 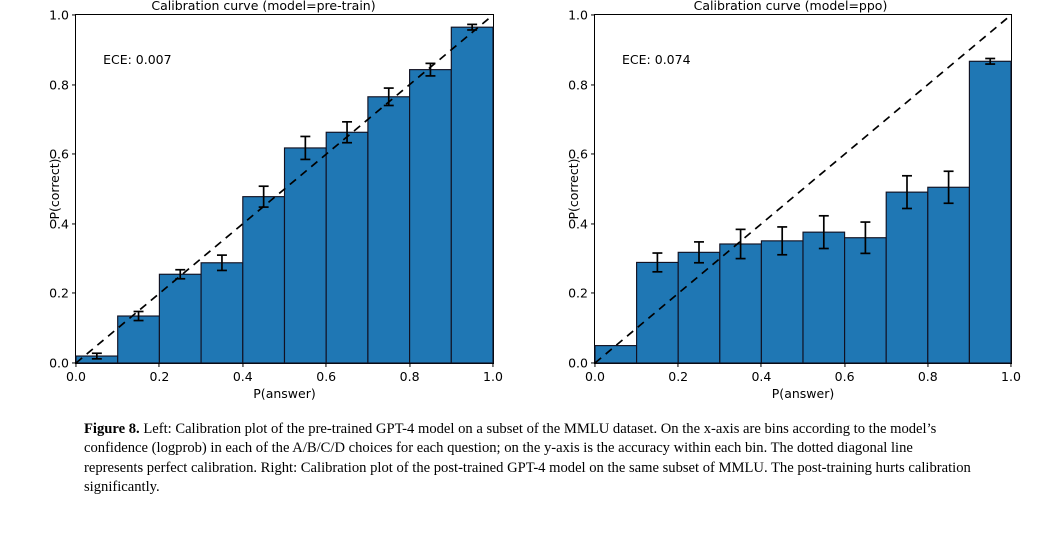 I want to click on chart-title-left: Calibration curve (model=pre-train), so click(x=263, y=6).